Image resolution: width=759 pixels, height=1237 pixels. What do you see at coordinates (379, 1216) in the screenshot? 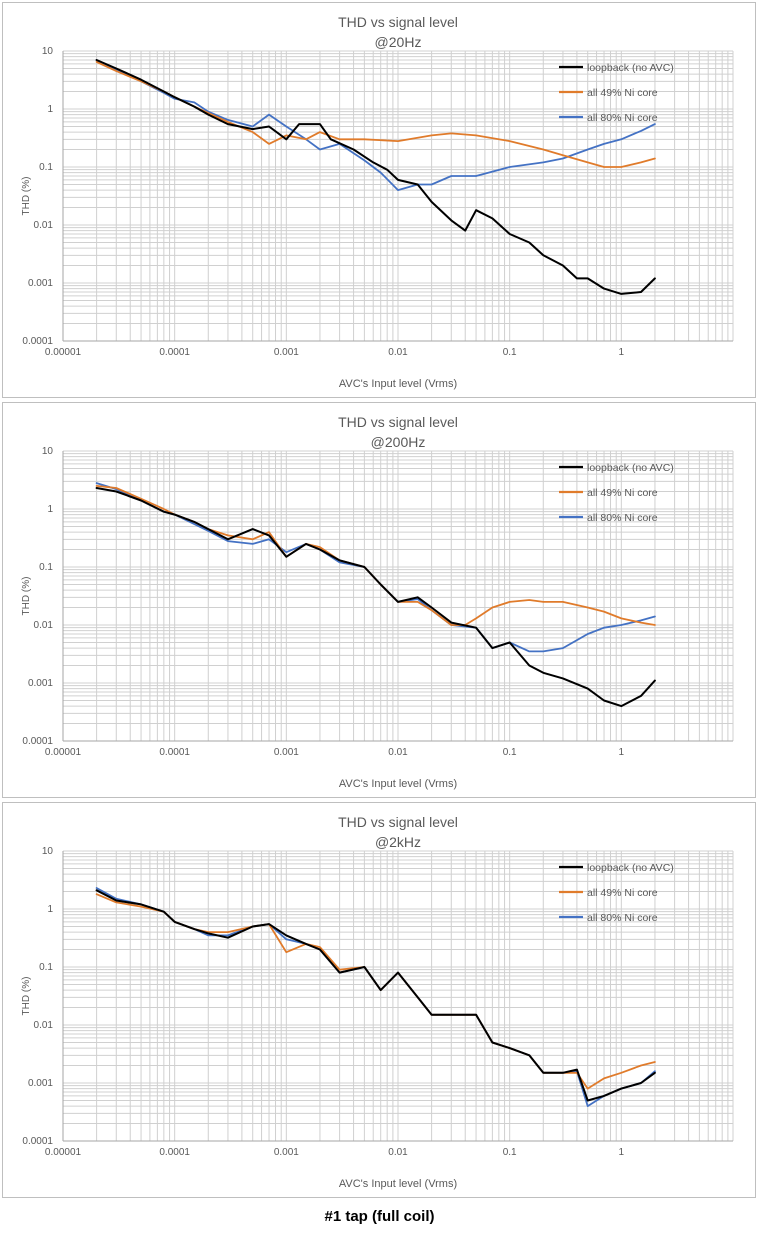
I see `figure-caption: #1 tap (full coil)` at bounding box center [379, 1216].